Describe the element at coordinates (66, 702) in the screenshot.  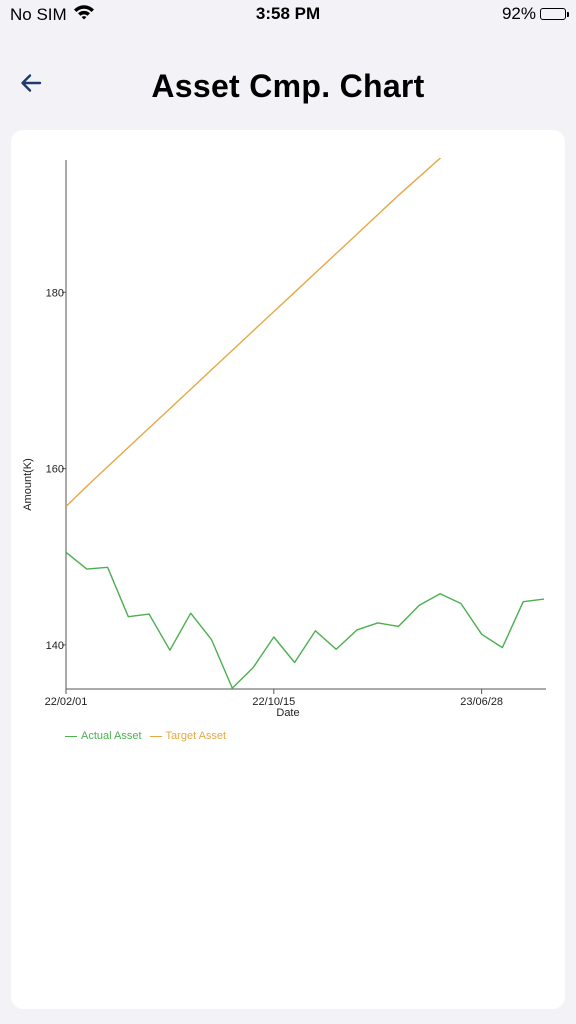
I see `x-tick-label: 22/02/01` at that location.